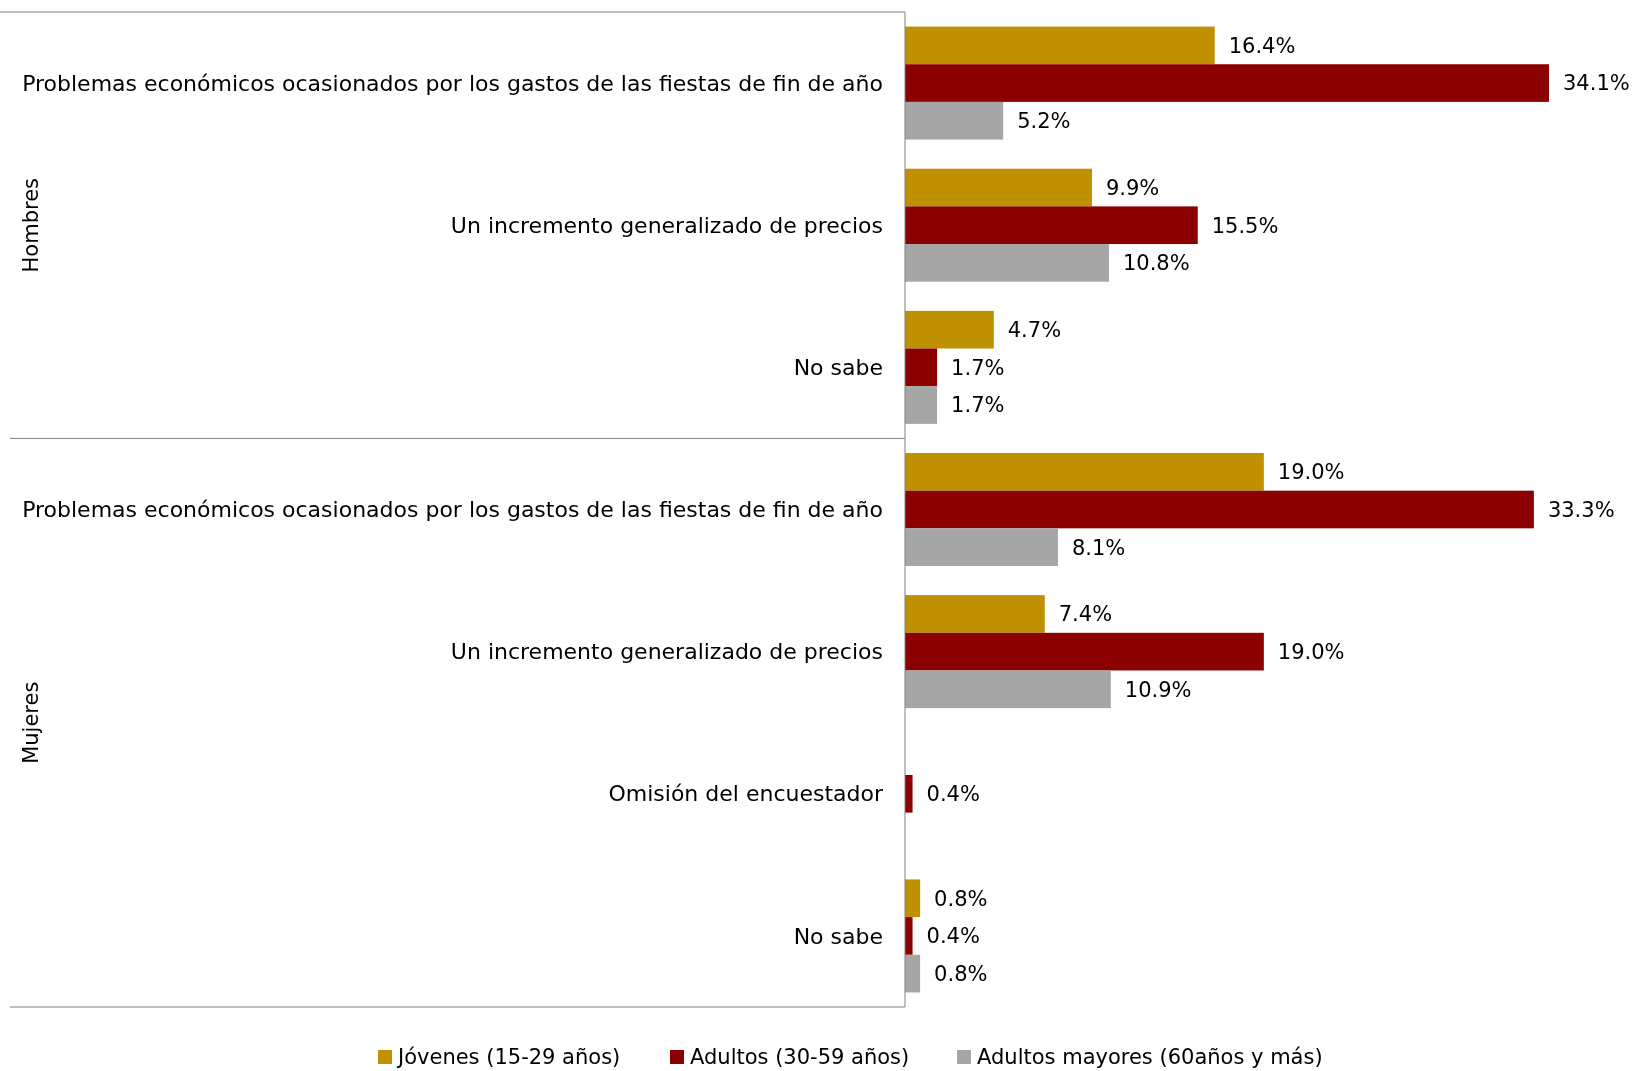  Describe the element at coordinates (1158, 689) in the screenshot. I see `data-label: 10.9%` at that location.